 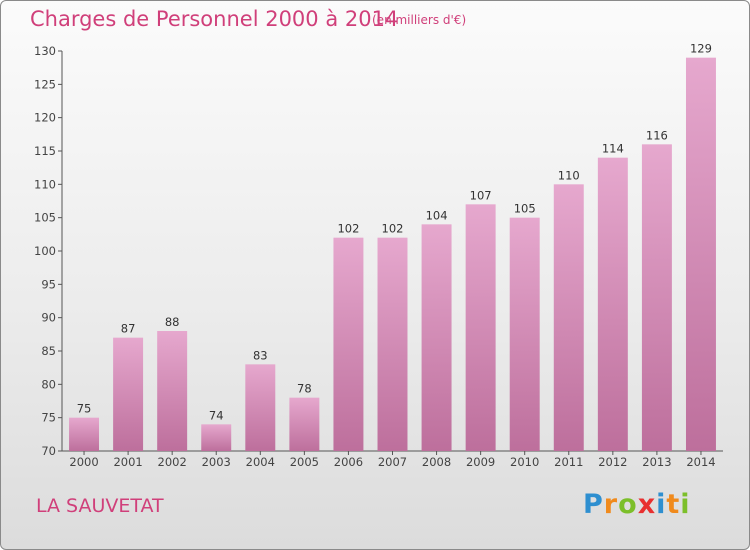 What do you see at coordinates (216, 415) in the screenshot?
I see `bar-value-label: 74` at bounding box center [216, 415].